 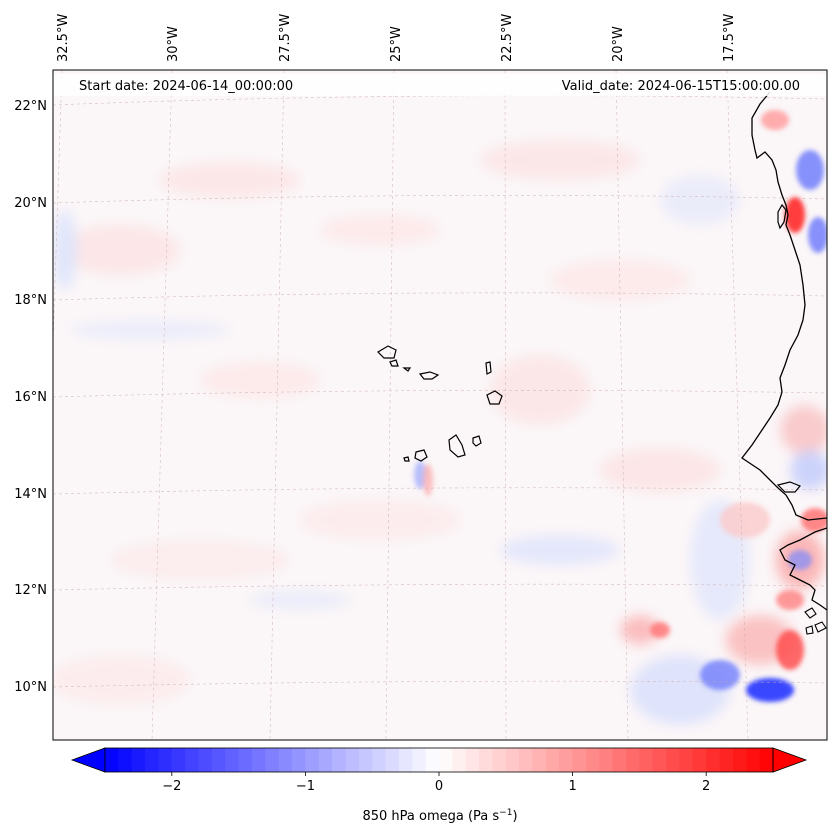 I want to click on lat-label: 22°N, so click(x=30, y=106).